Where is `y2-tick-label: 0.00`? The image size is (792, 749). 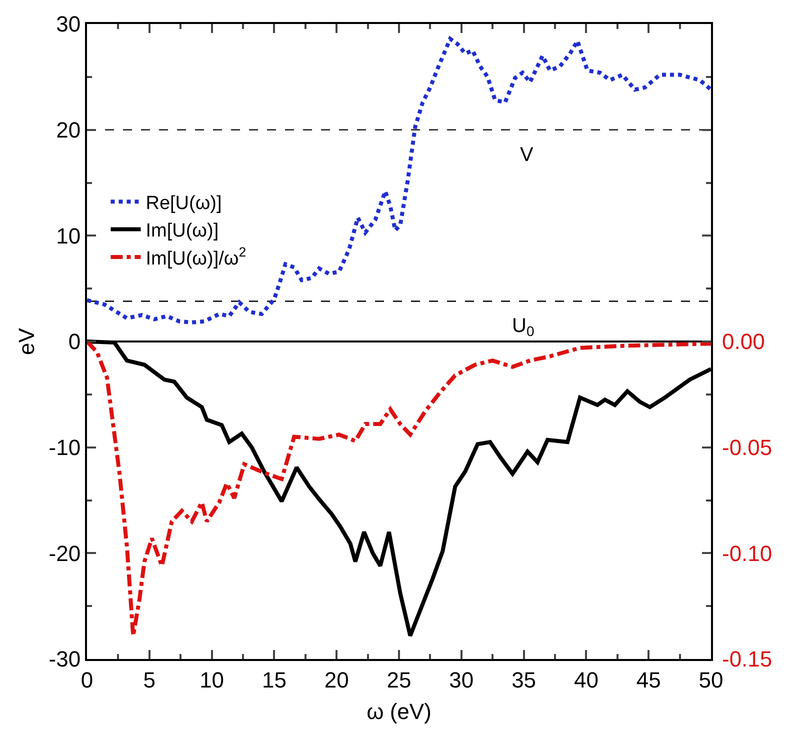 y2-tick-label: 0.00 is located at coordinates (743, 341).